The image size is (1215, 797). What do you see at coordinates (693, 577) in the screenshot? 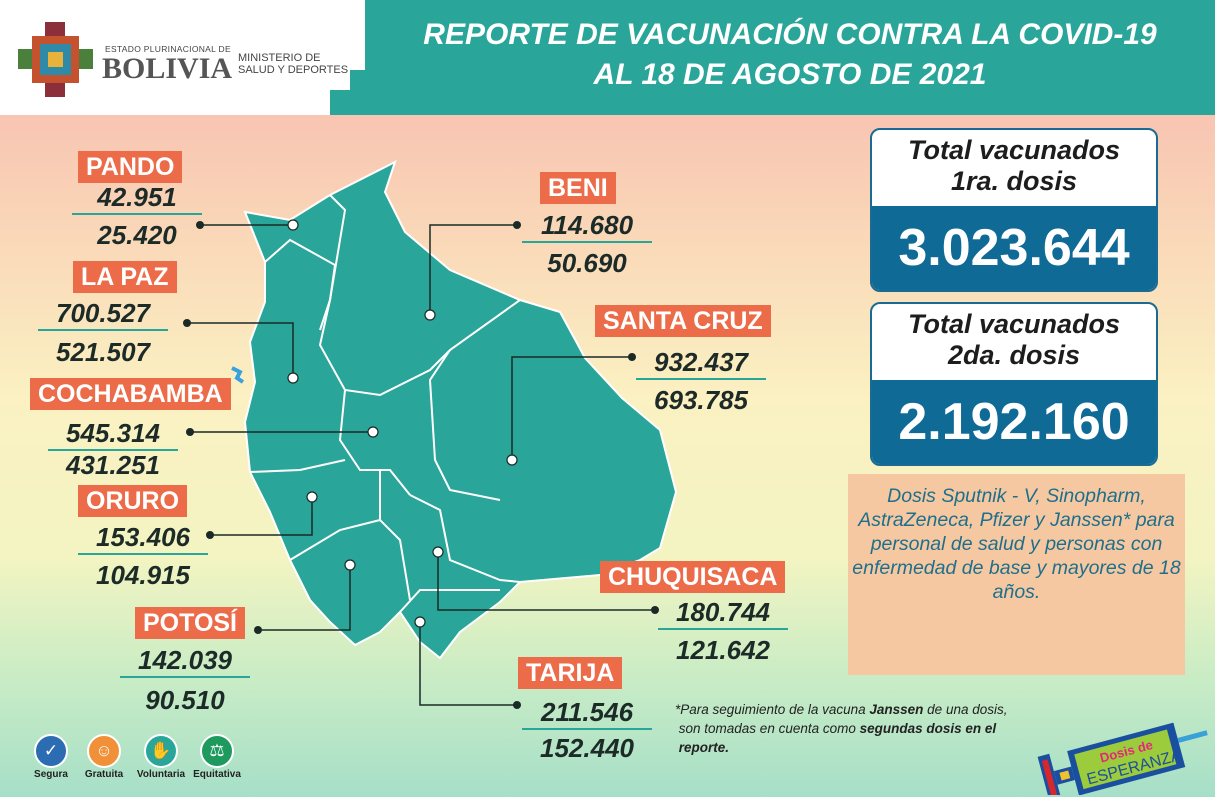
I see `dept-label-chuquisaca: CHUQUISACA` at bounding box center [693, 577].